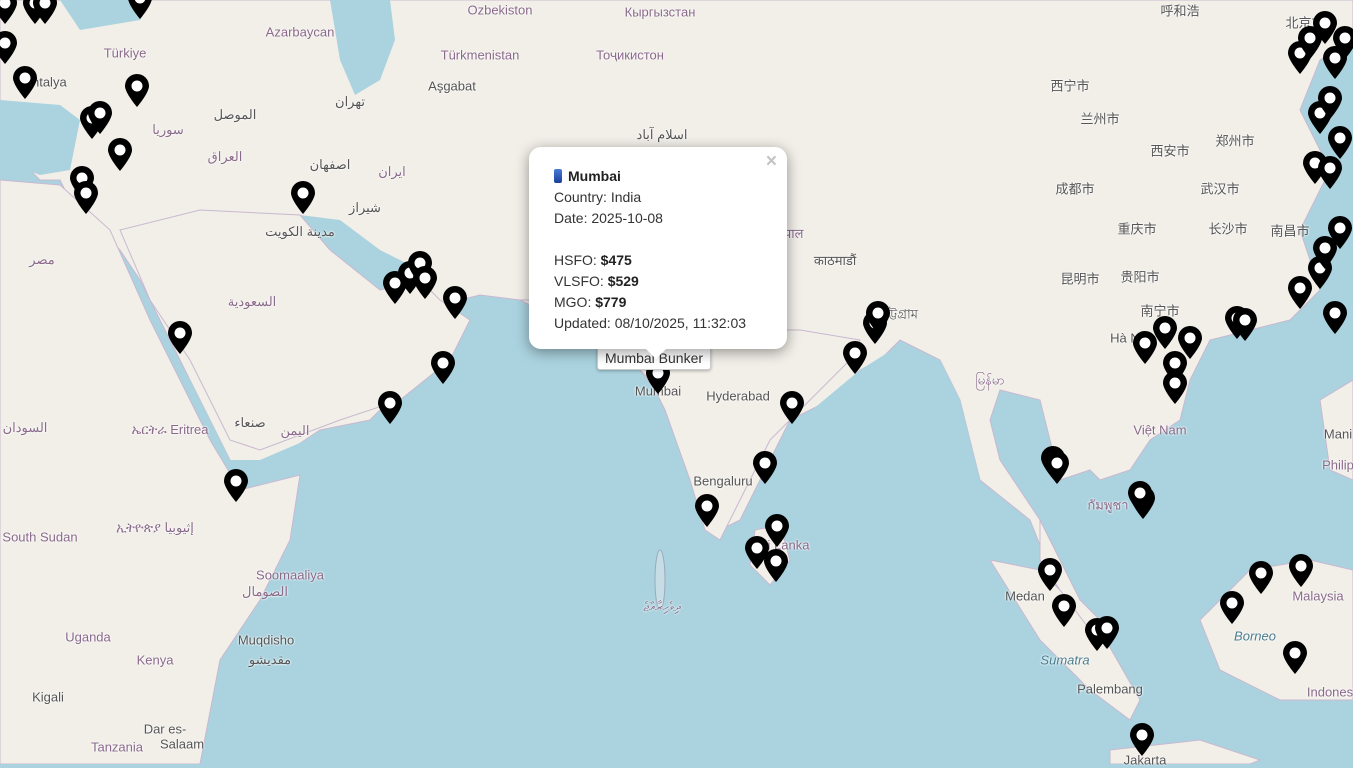  What do you see at coordinates (117, 747) in the screenshot?
I see `map-label-country: Tanzania` at bounding box center [117, 747].